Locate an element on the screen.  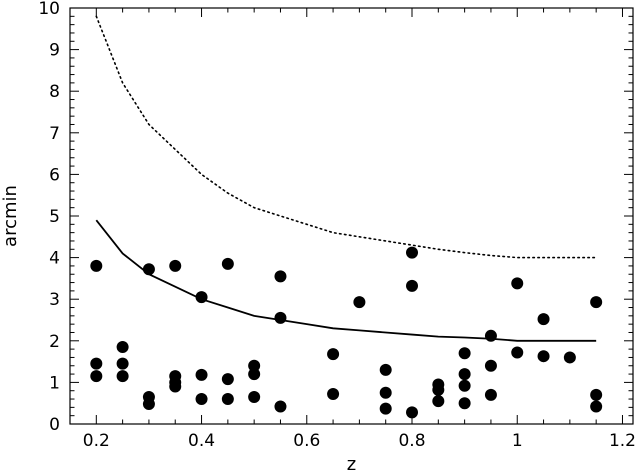
x-tick-label: 1 is located at coordinates (517, 441).